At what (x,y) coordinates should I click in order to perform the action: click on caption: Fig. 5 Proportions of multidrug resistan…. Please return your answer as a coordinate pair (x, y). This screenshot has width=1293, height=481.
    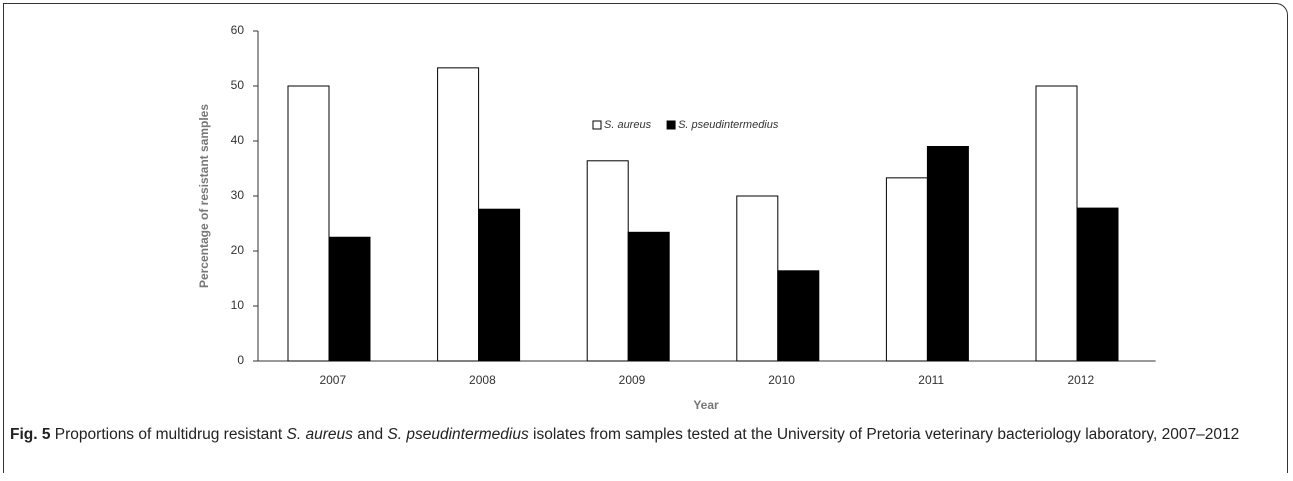
    Looking at the image, I should click on (642, 434).